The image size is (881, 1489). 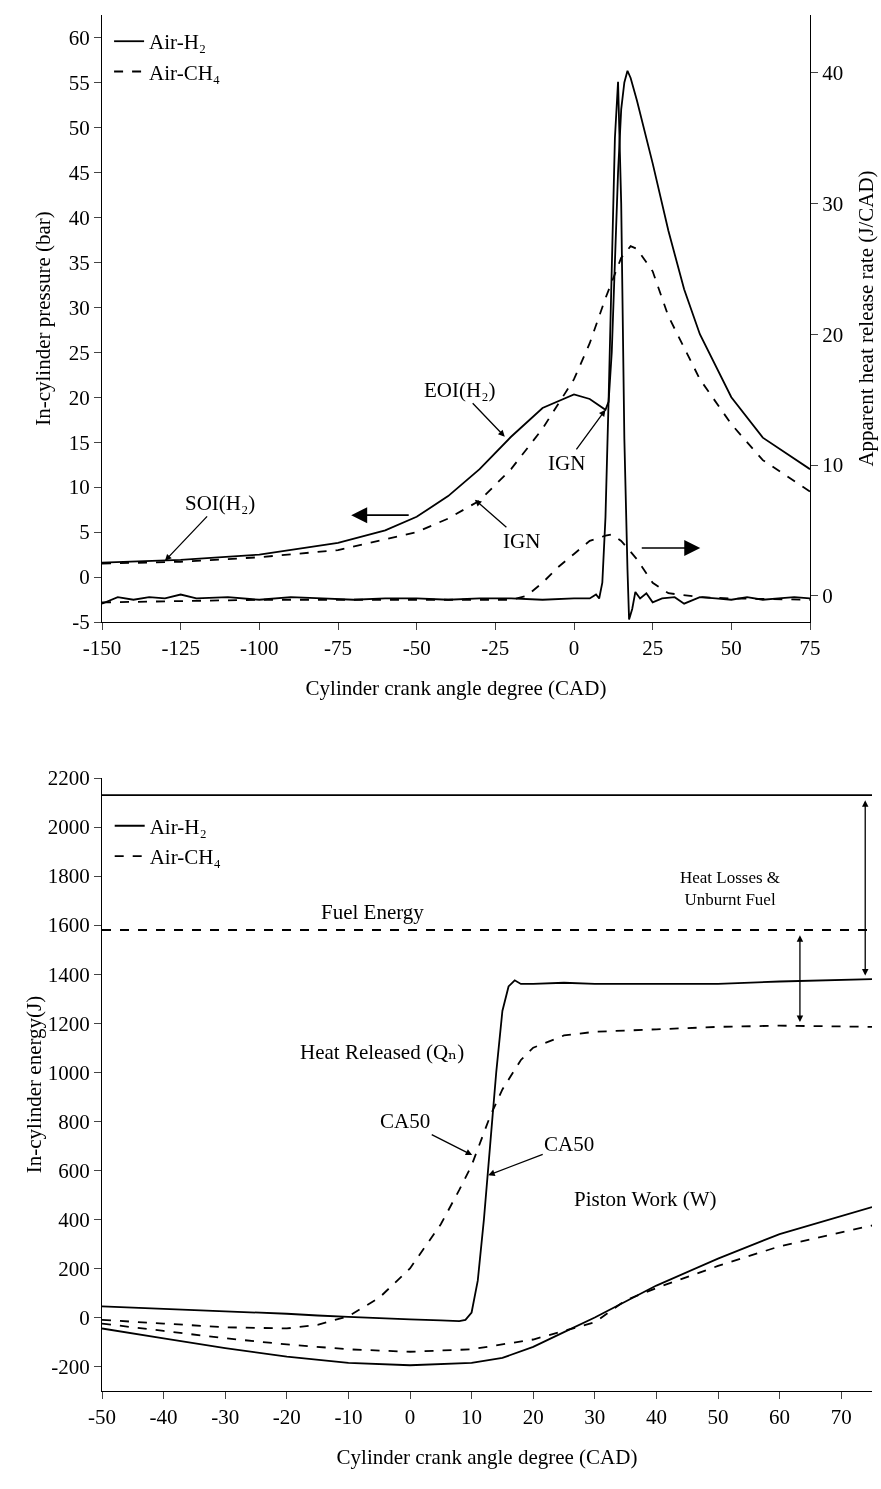 I want to click on y-tick-label: 15, so click(x=79, y=442).